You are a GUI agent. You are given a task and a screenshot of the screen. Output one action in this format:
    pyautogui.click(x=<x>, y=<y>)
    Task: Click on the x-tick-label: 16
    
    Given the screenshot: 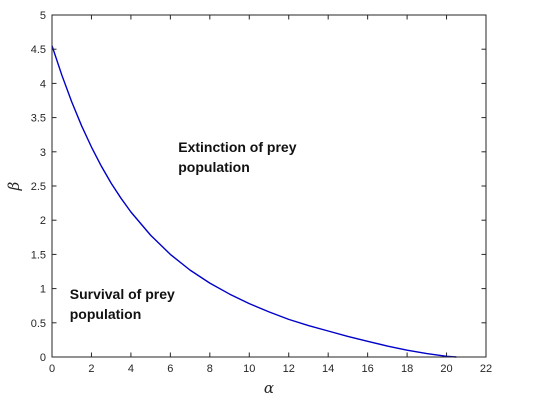 What is the action you would take?
    pyautogui.click(x=368, y=369)
    